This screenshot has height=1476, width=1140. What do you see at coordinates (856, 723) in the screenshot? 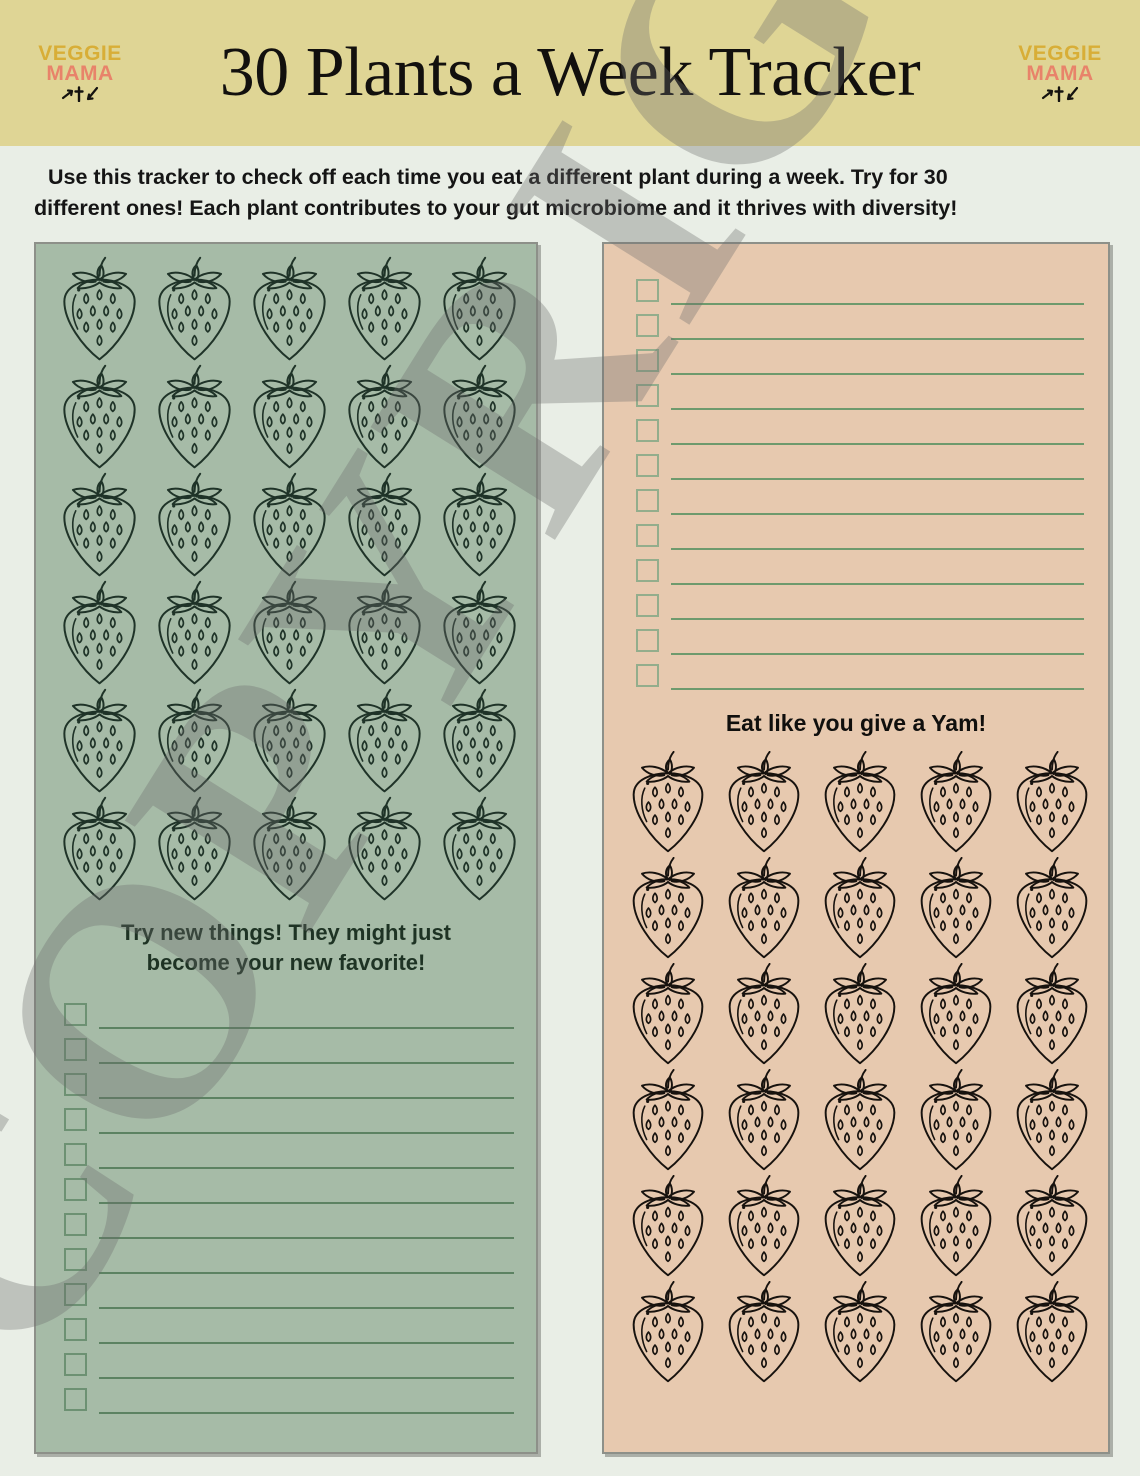
I see `caption-right: Eat like you give a Yam!` at bounding box center [856, 723].